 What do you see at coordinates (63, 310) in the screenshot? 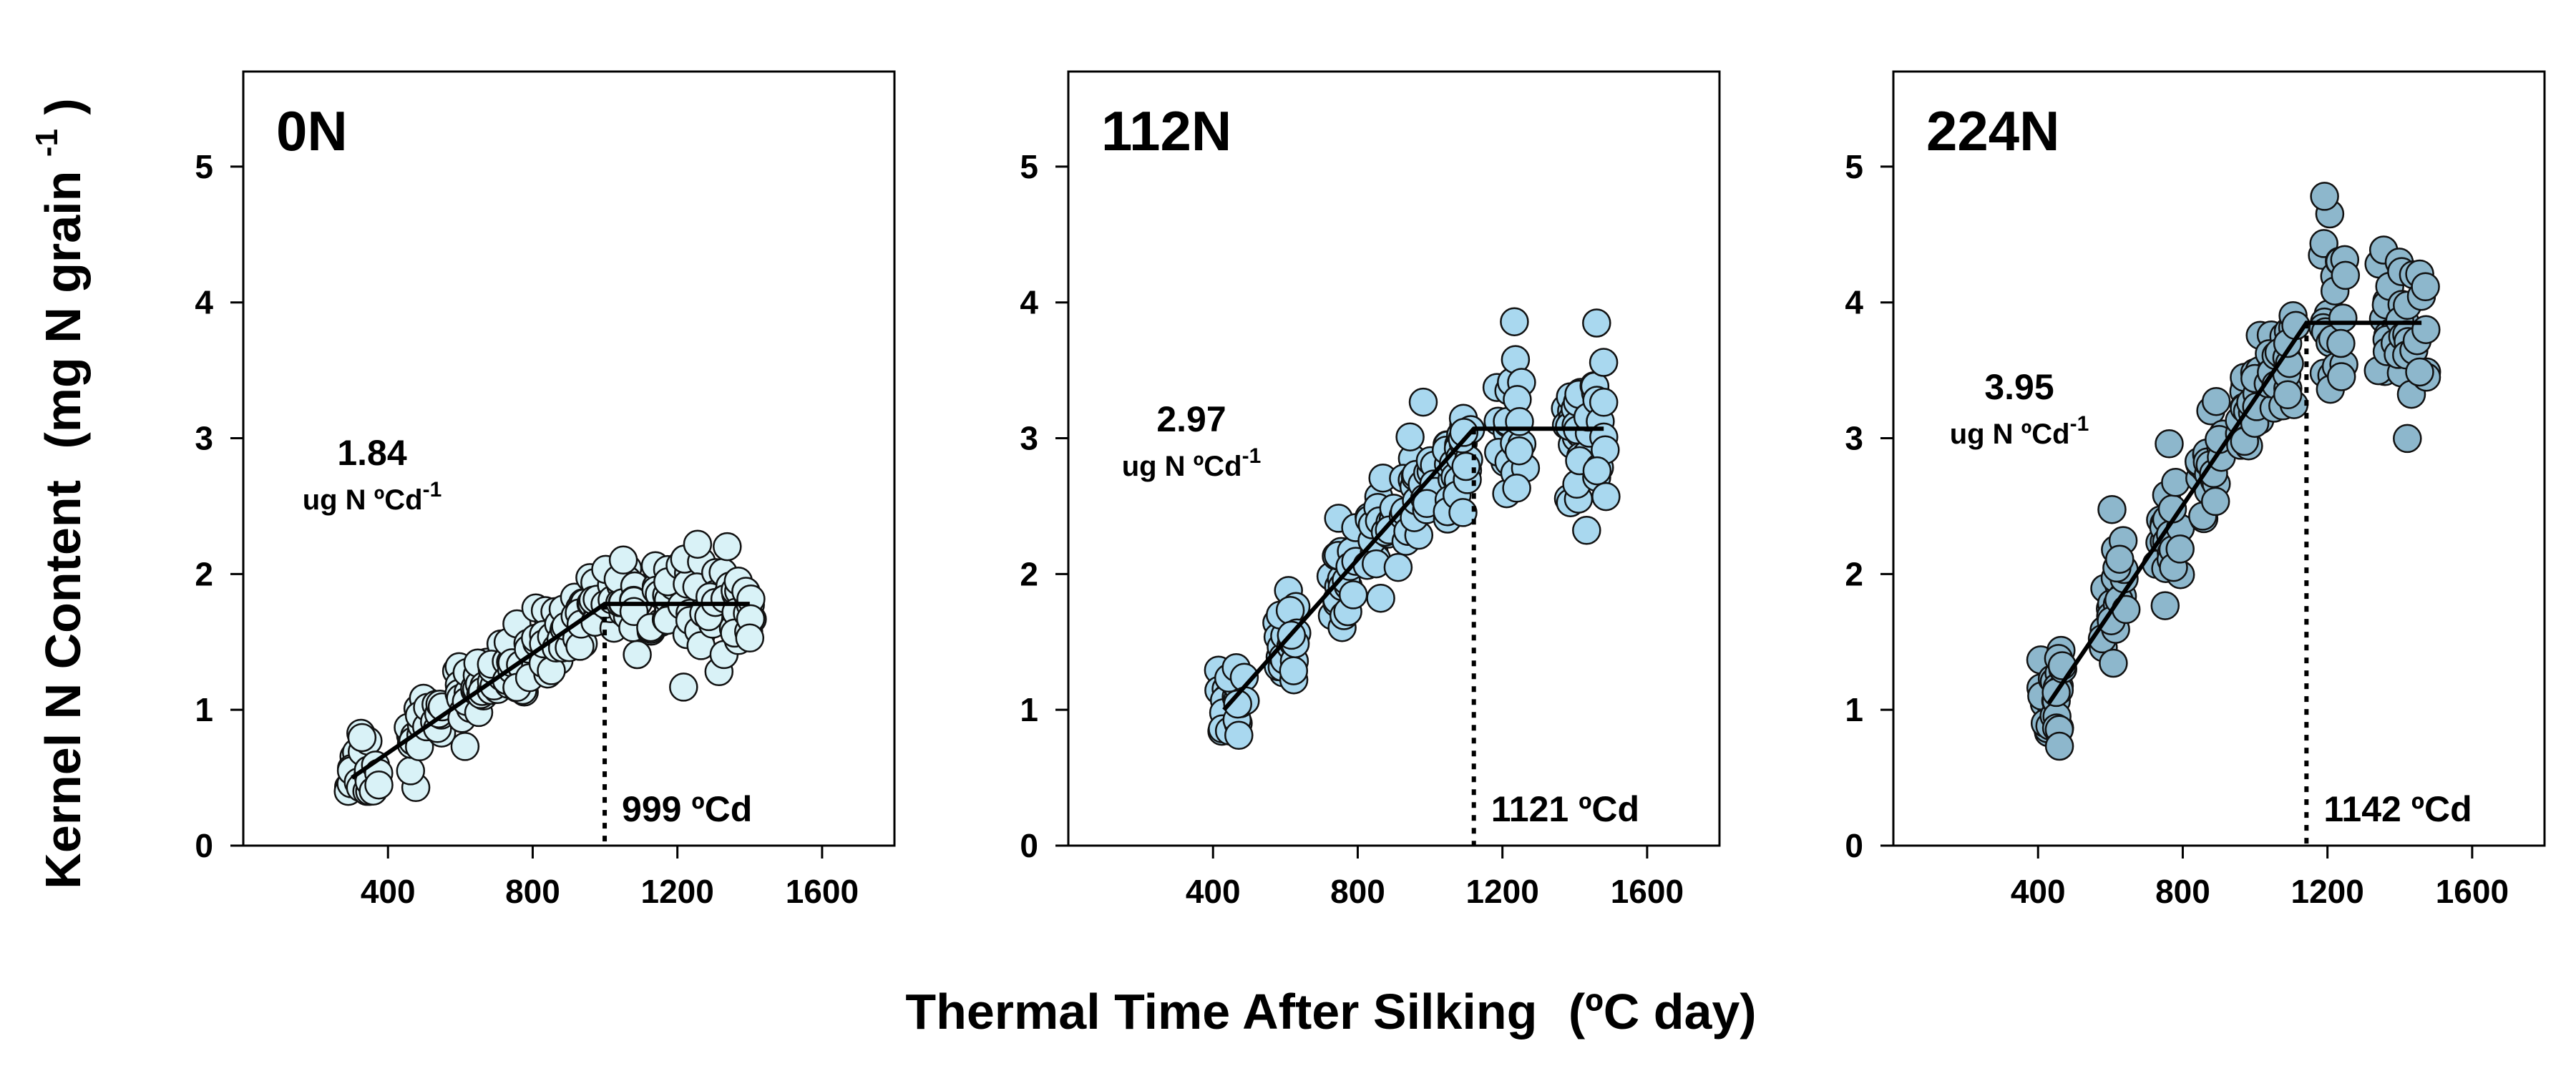
I see `y-axis-title-units: (mg N grain` at bounding box center [63, 310].